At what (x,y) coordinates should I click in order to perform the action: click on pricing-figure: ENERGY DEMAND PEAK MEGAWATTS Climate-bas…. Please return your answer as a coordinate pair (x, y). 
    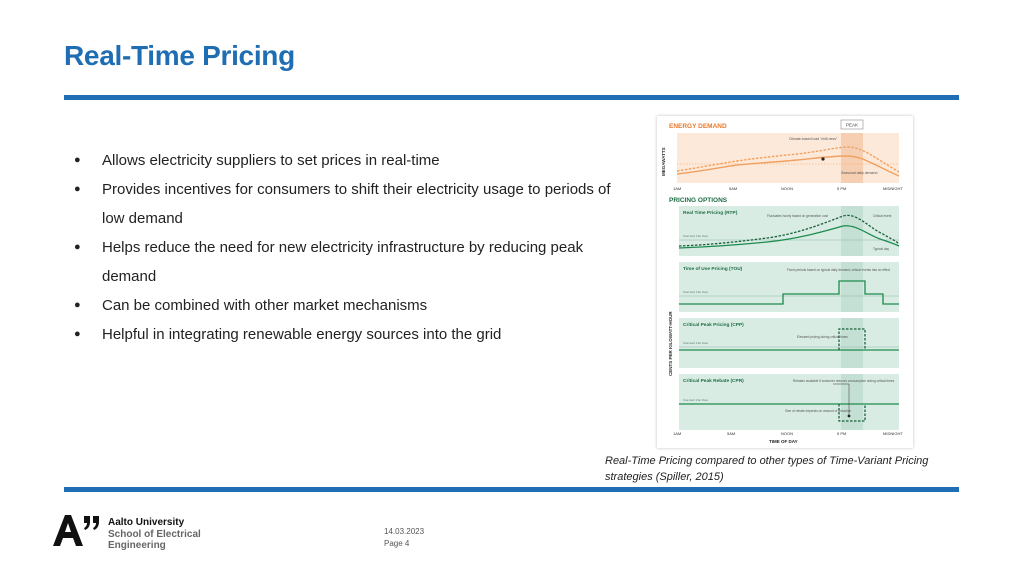
    Looking at the image, I should click on (785, 282).